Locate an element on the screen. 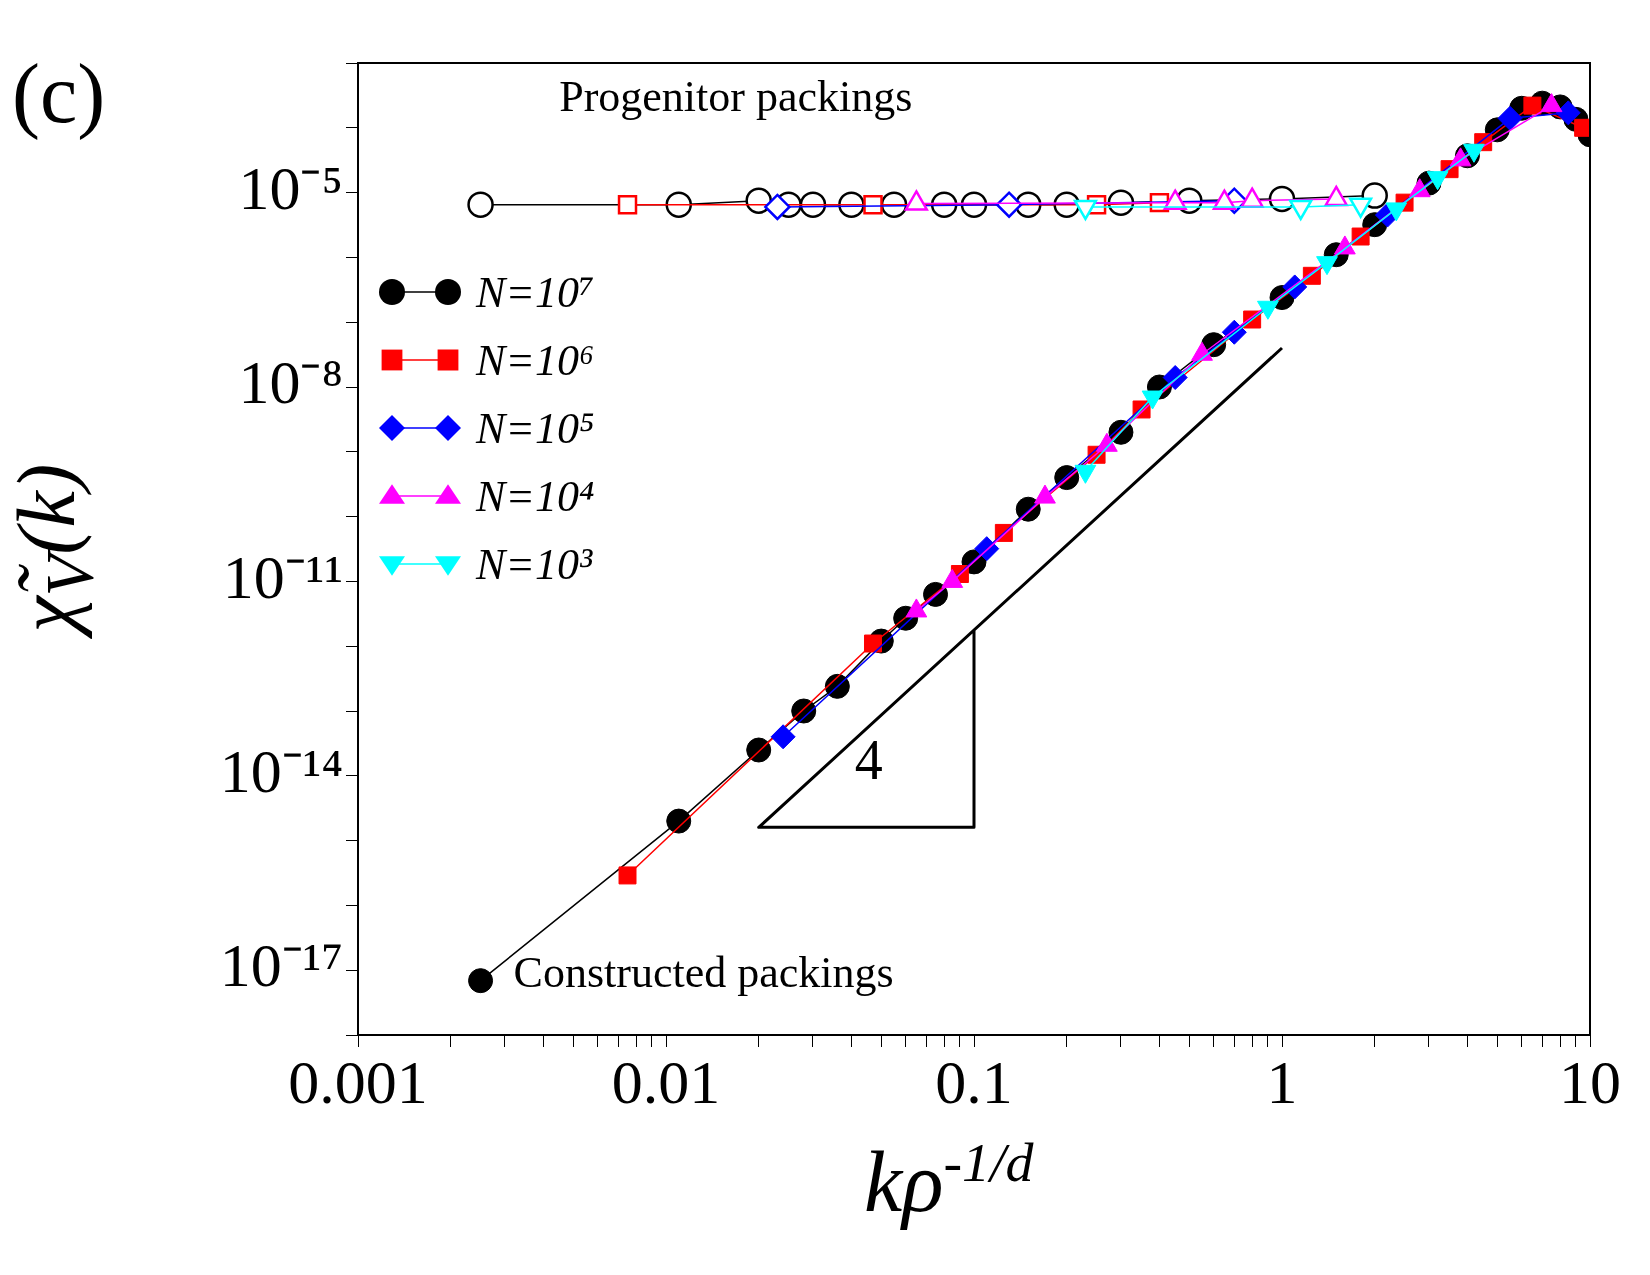 The width and height of the screenshot is (1650, 1275). annotation: 4 is located at coordinates (868, 759).